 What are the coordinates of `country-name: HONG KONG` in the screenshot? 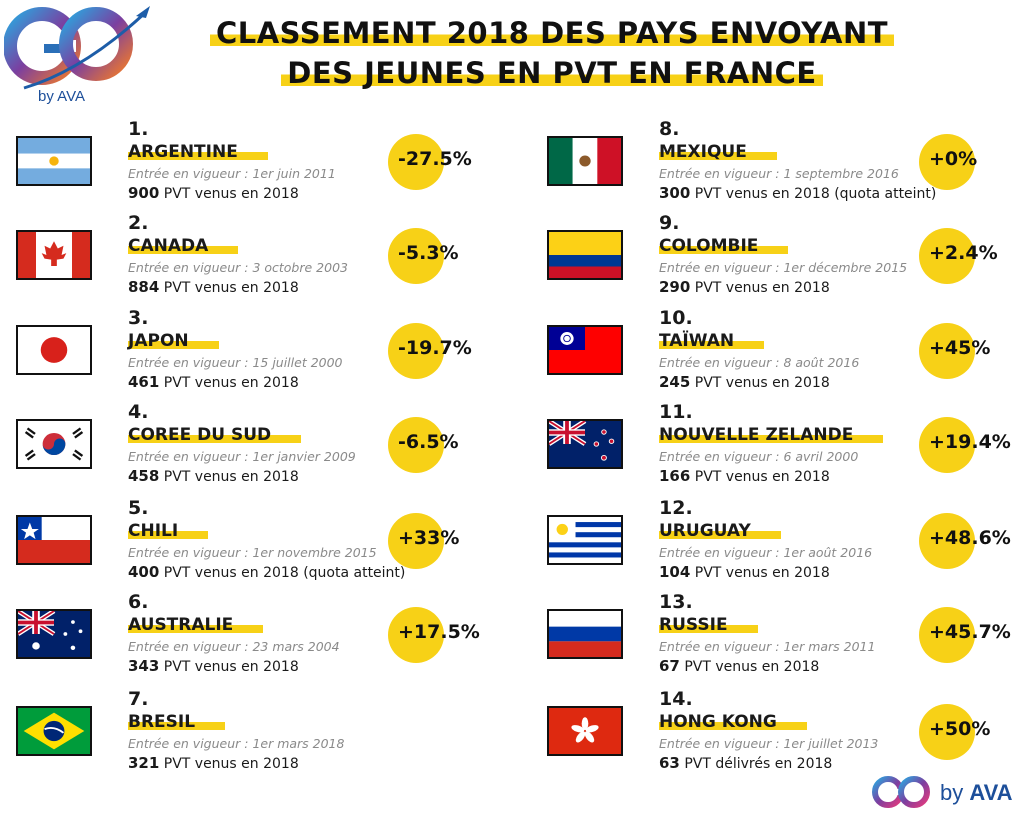 It's located at (733, 722).